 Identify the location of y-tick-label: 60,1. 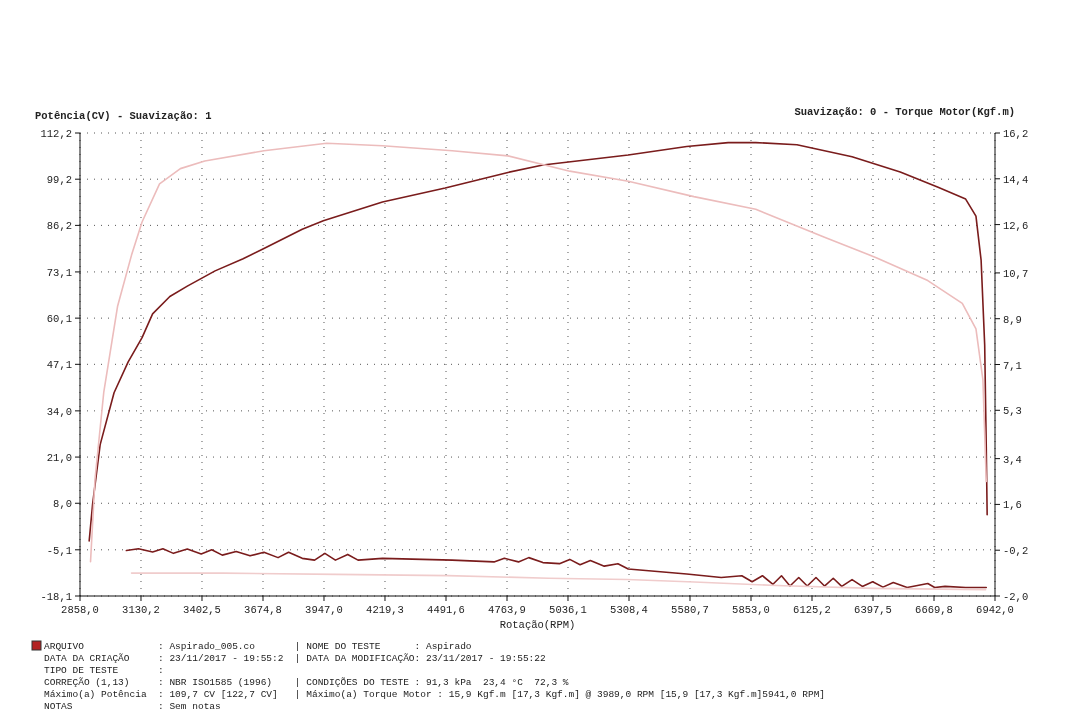
(59, 319).